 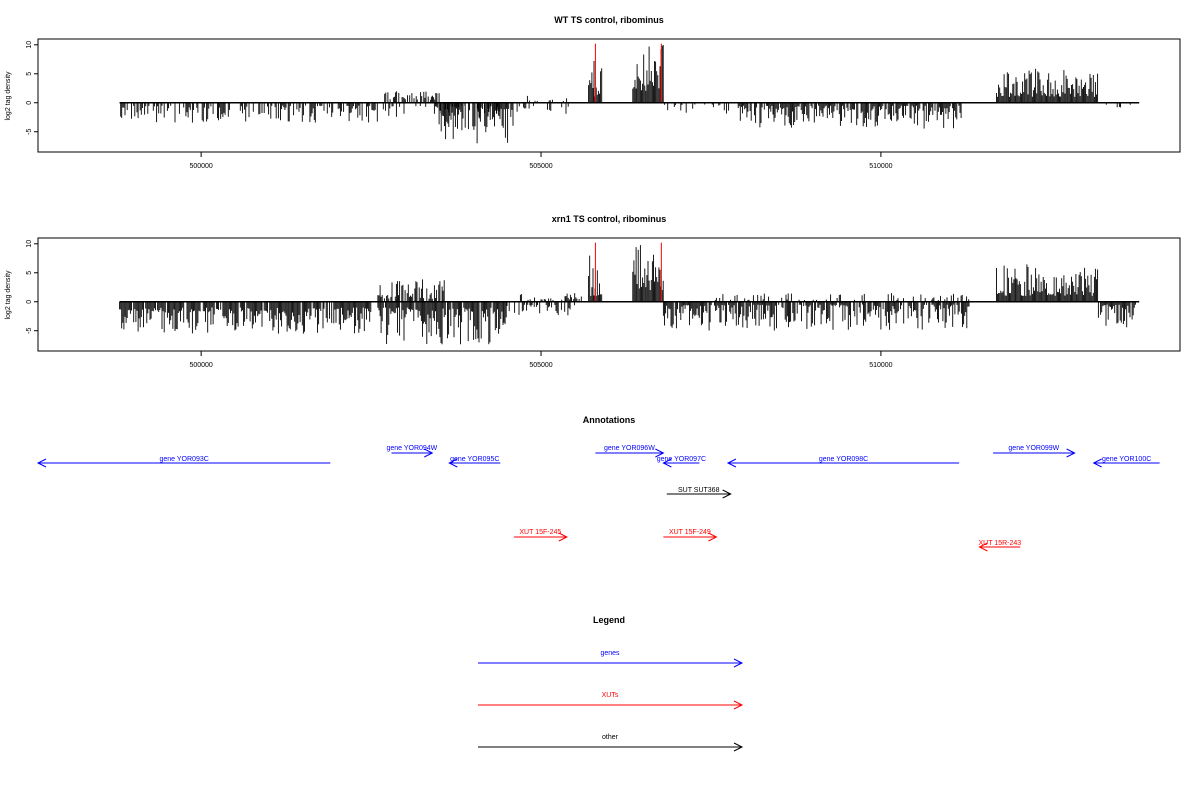 What do you see at coordinates (610, 737) in the screenshot?
I see `legend-label: other` at bounding box center [610, 737].